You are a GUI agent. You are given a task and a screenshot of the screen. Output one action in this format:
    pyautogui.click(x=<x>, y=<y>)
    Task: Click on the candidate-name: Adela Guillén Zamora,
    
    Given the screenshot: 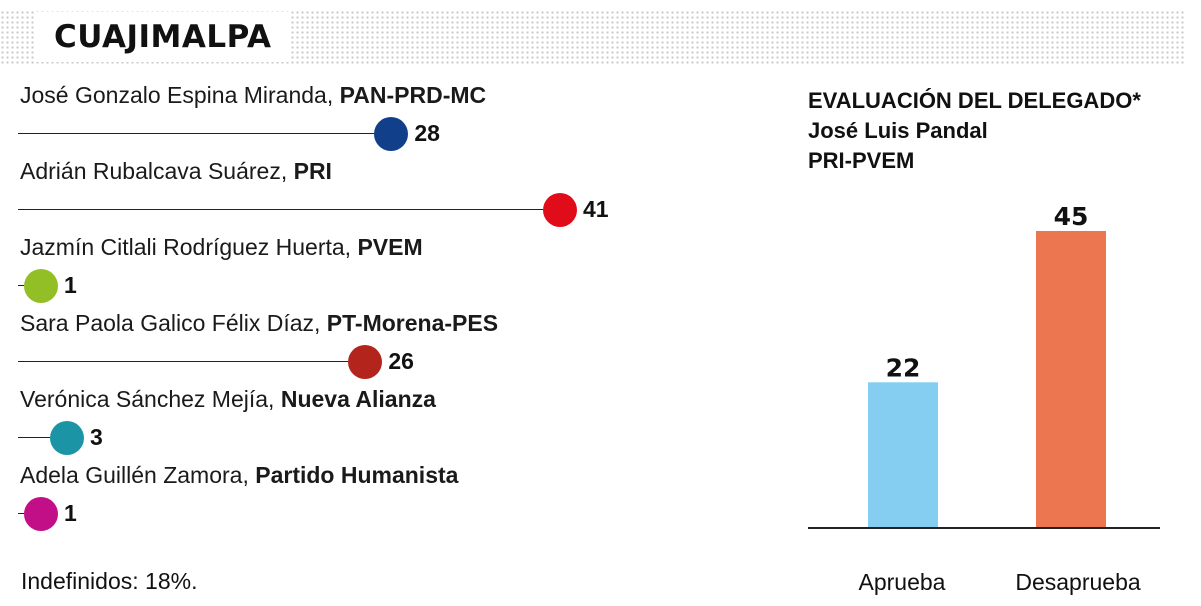 What is the action you would take?
    pyautogui.click(x=138, y=475)
    